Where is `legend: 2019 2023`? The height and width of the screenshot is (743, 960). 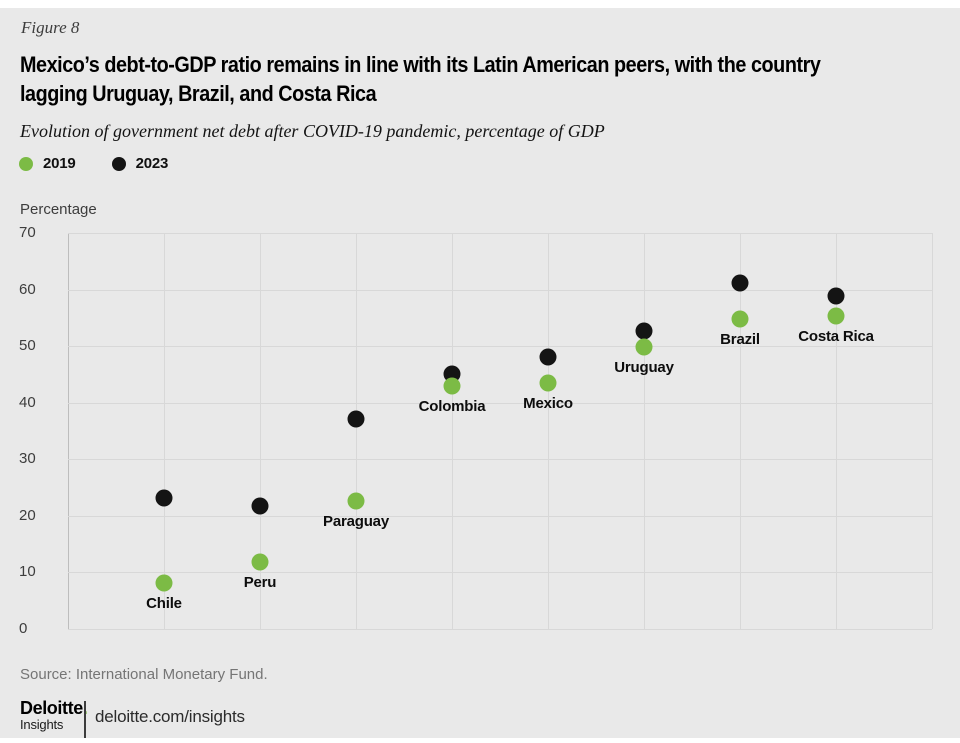
legend: 2019 2023 is located at coordinates (111, 163).